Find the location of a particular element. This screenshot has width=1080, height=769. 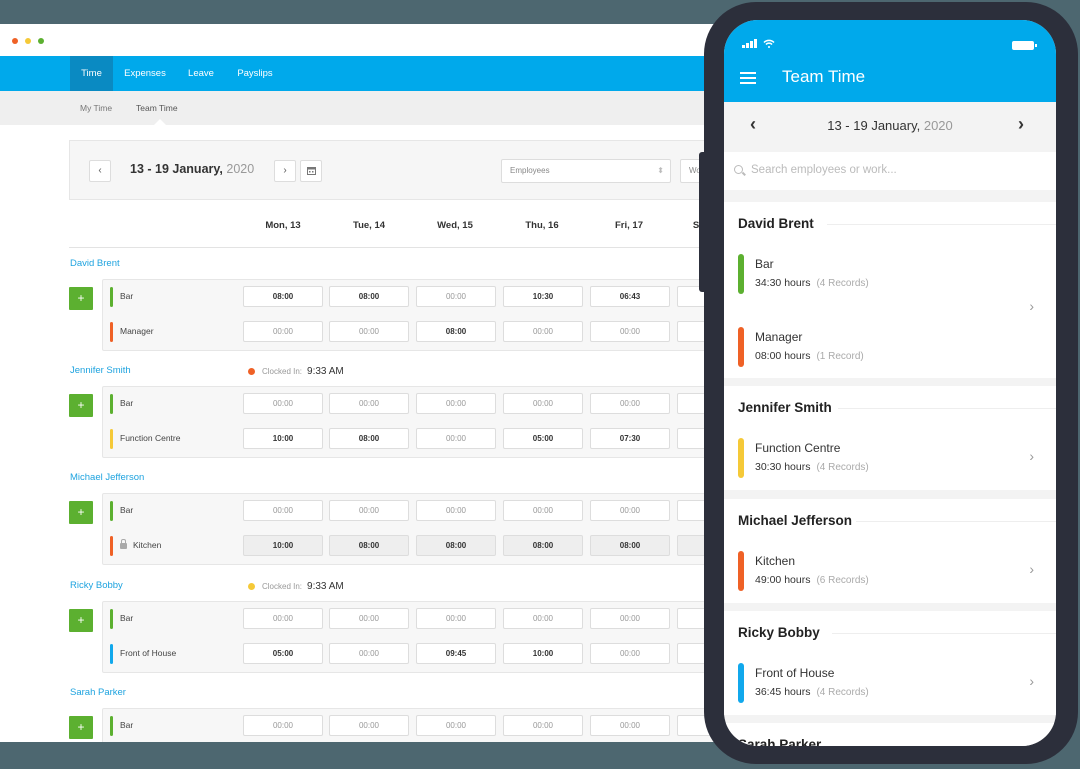

menu-icon is located at coordinates (748, 78).